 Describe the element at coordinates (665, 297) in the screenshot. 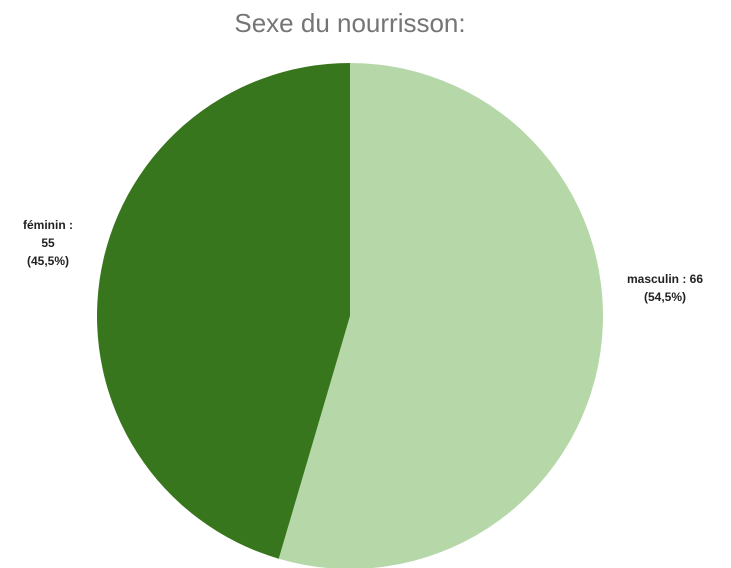

I see `slice-label: (54,5%)` at that location.